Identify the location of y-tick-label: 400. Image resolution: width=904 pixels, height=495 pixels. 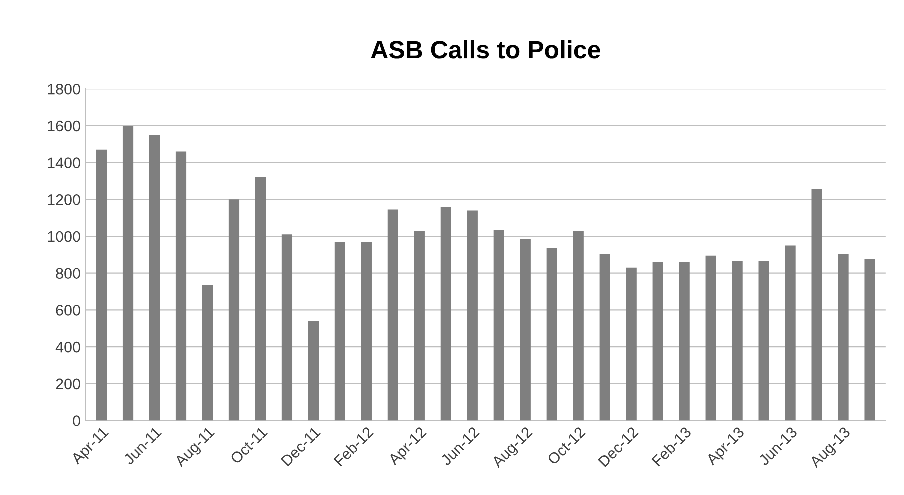
(68, 347).